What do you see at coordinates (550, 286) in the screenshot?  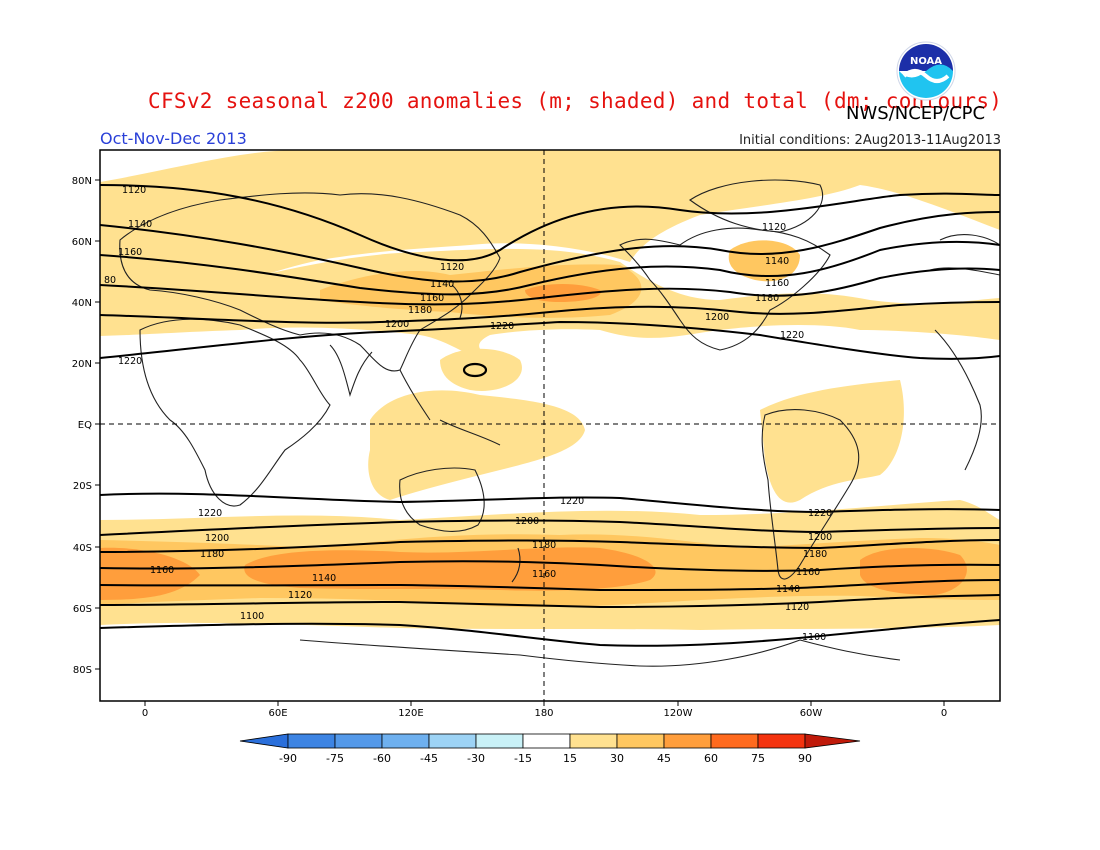 I see `contour-1180-north` at bounding box center [550, 286].